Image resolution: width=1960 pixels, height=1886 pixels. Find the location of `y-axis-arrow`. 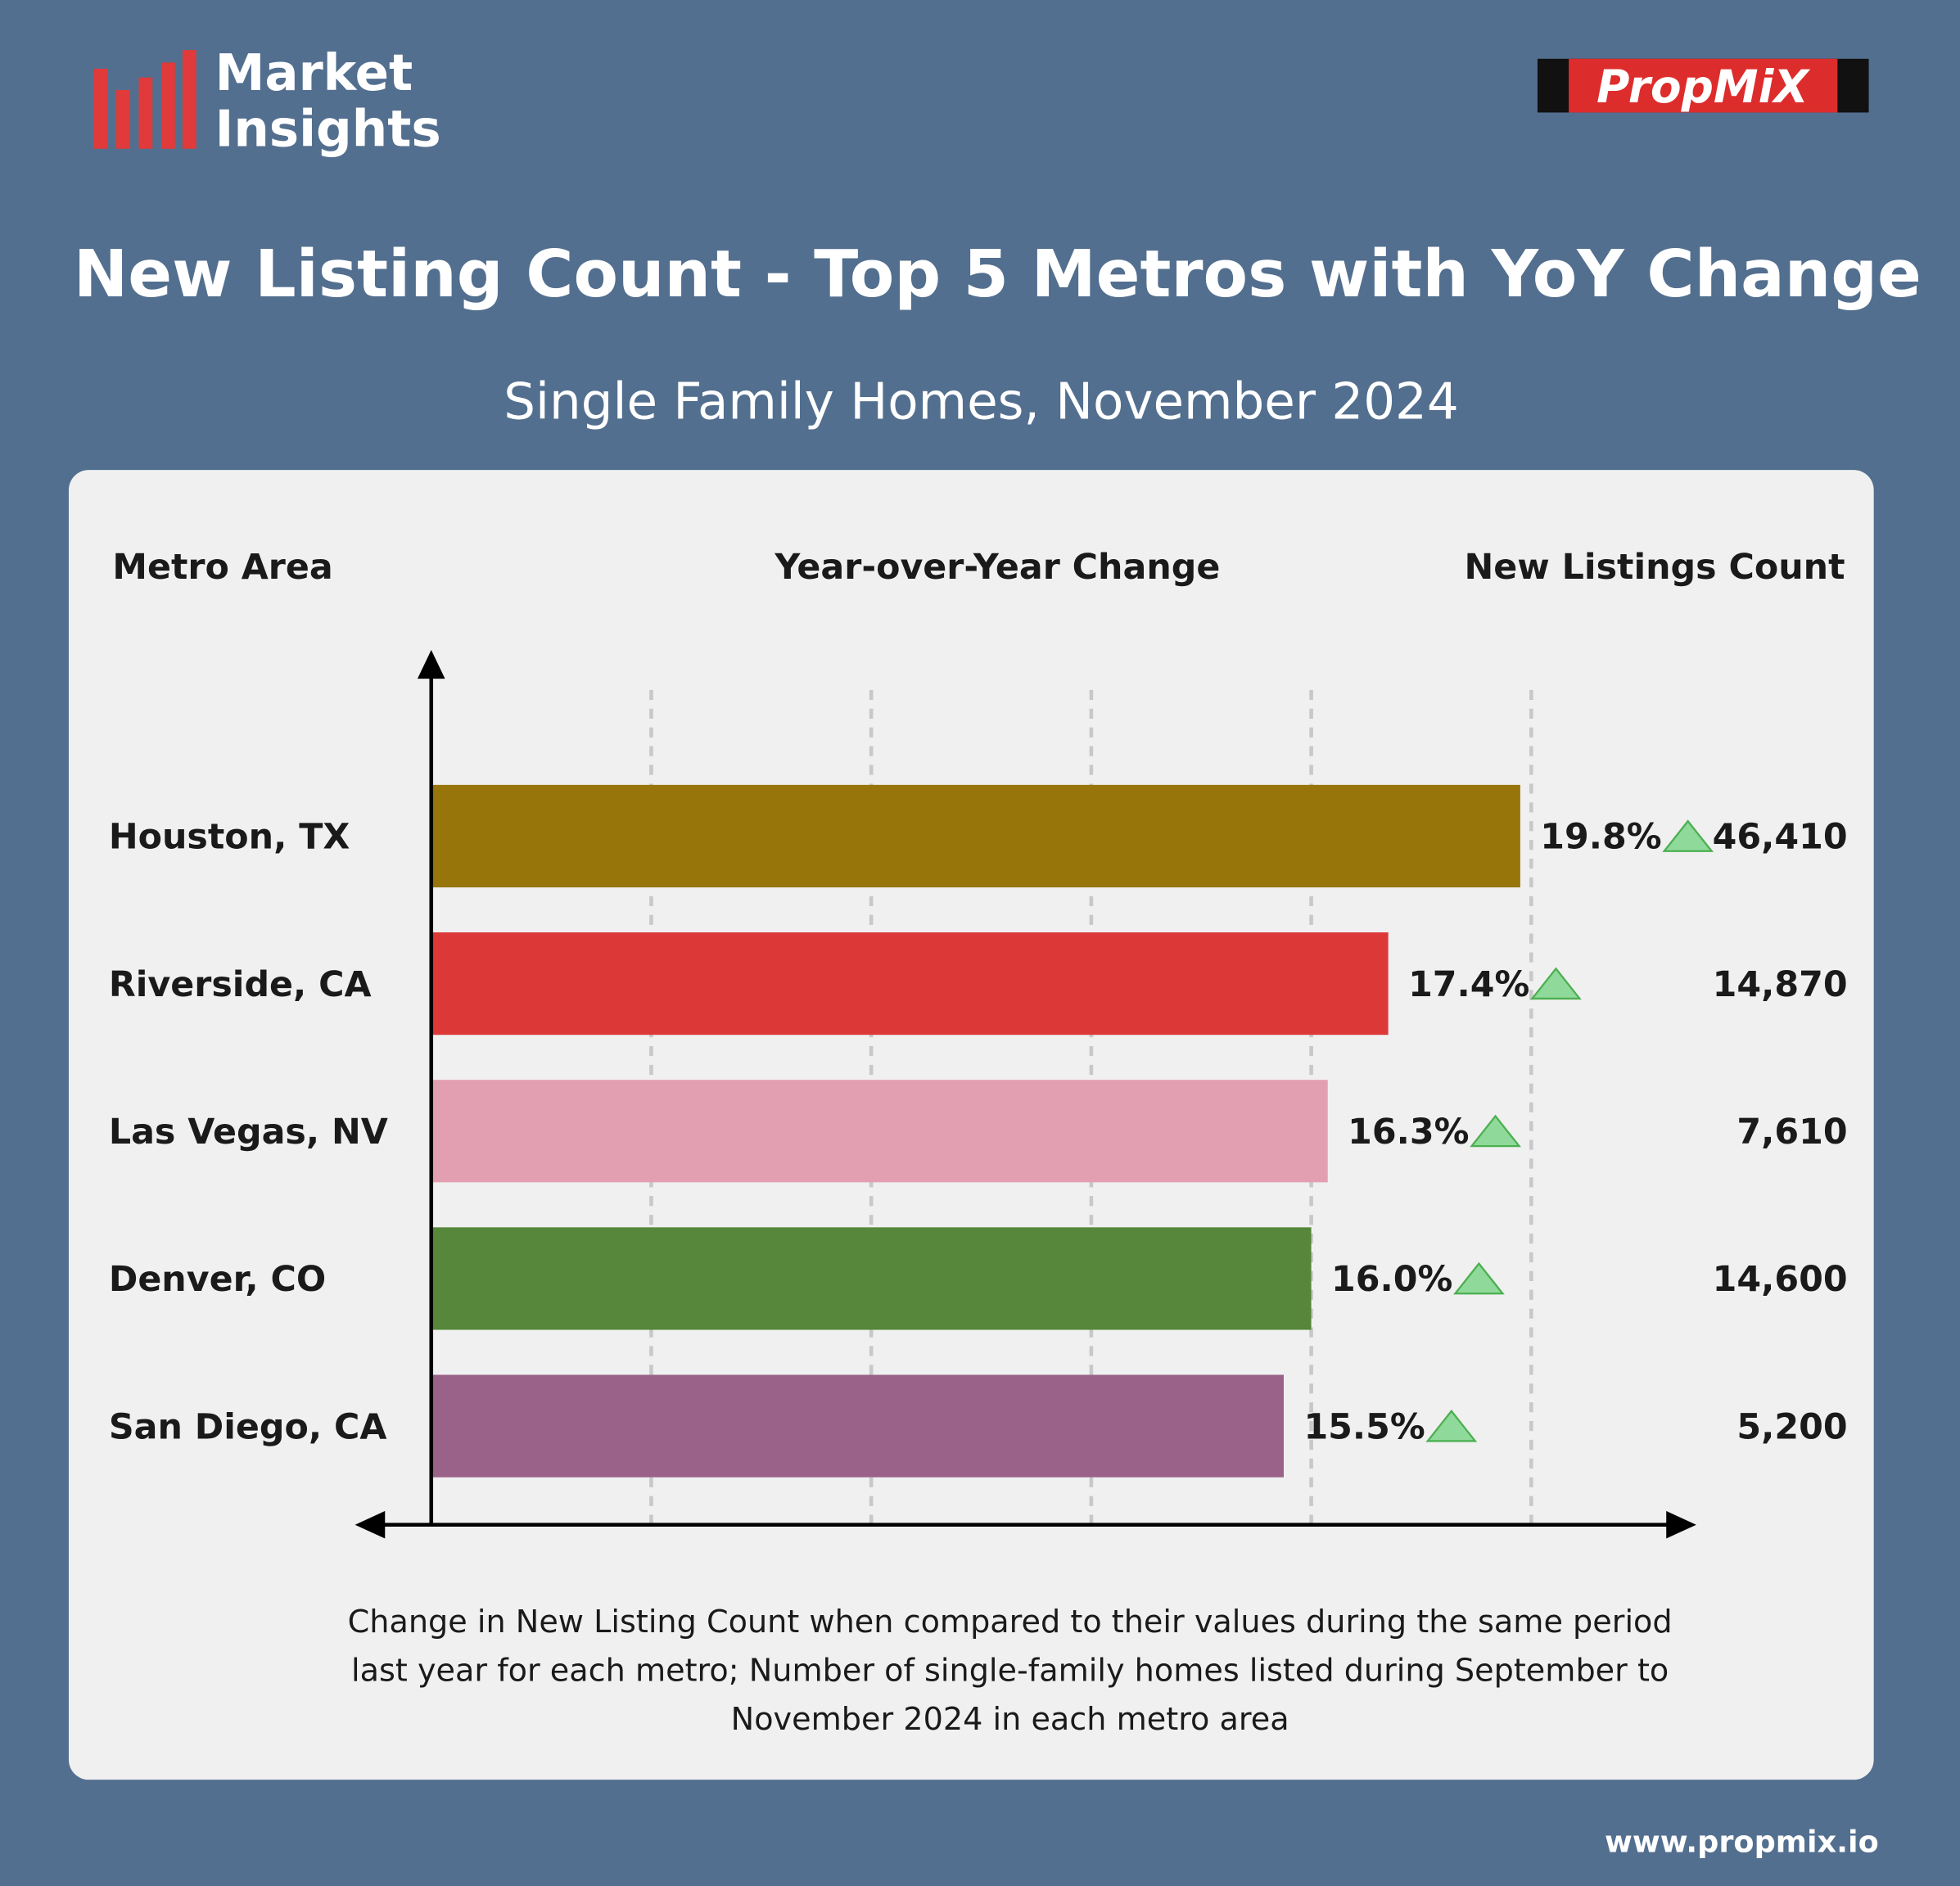

y-axis-arrow is located at coordinates (431, 664).